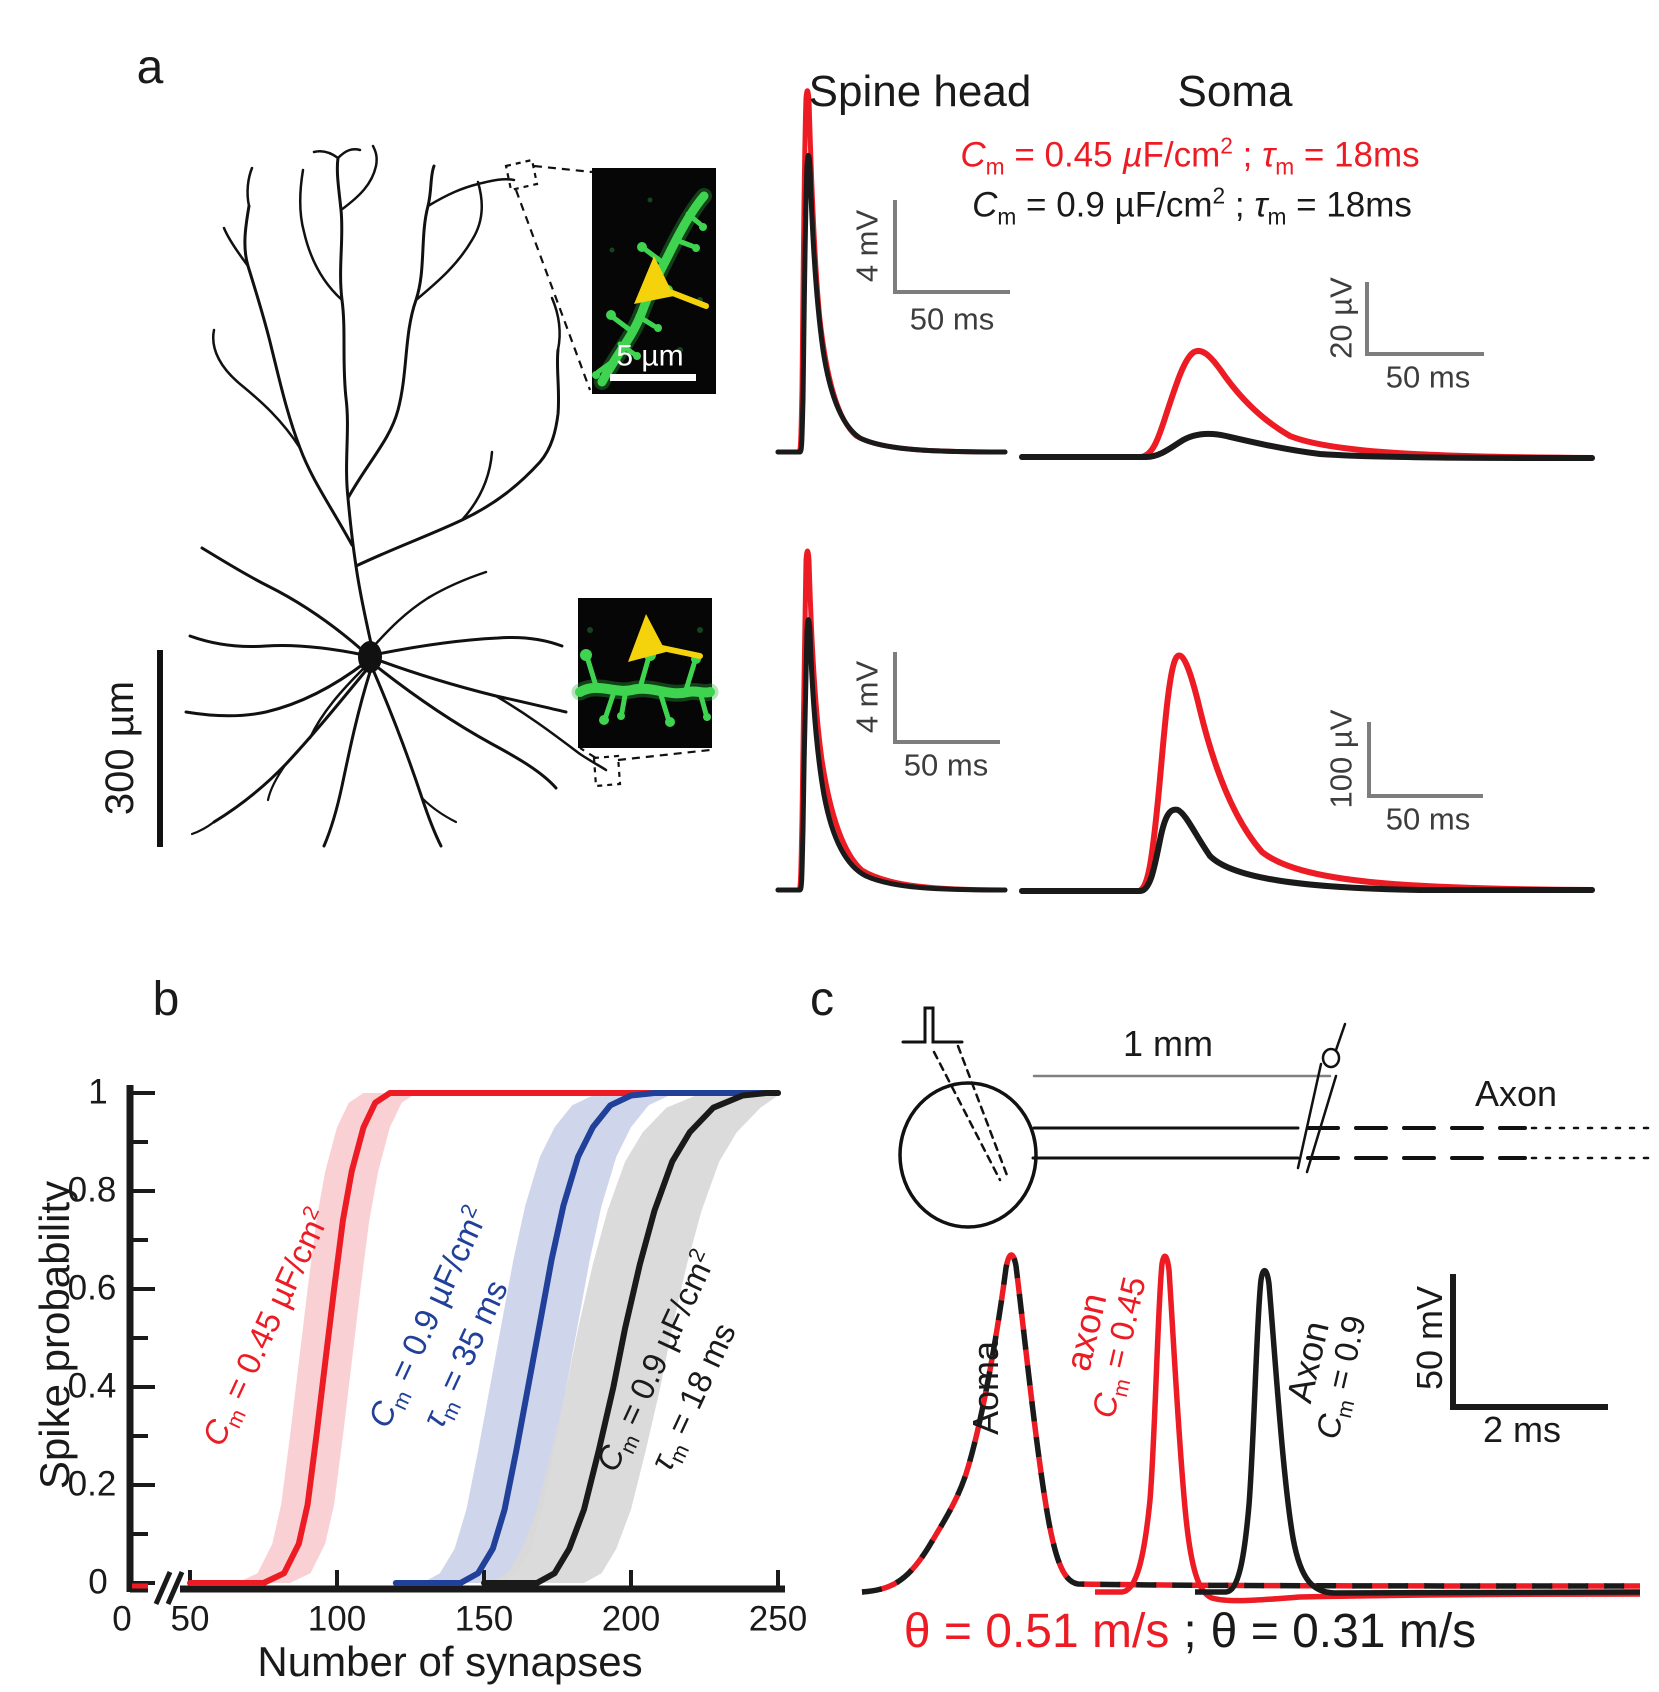  I want to click on velocity-black: θ = 0.31 m/s, so click(1343, 1631).